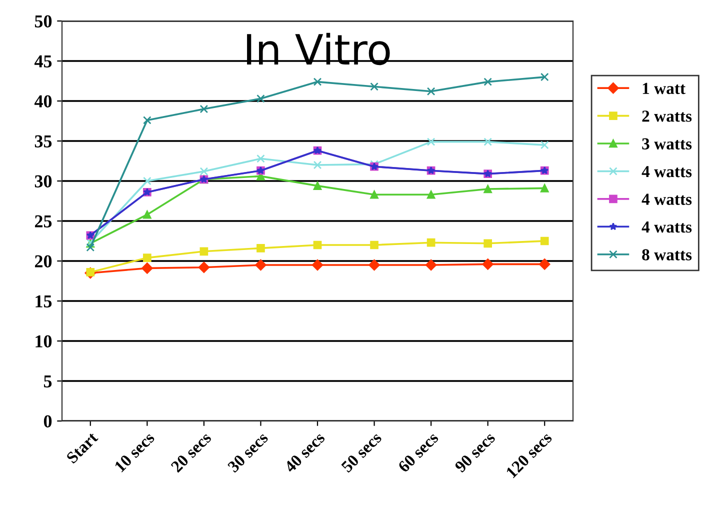 The height and width of the screenshot is (520, 716). I want to click on x-tick-label: 120 secs, so click(529, 454).